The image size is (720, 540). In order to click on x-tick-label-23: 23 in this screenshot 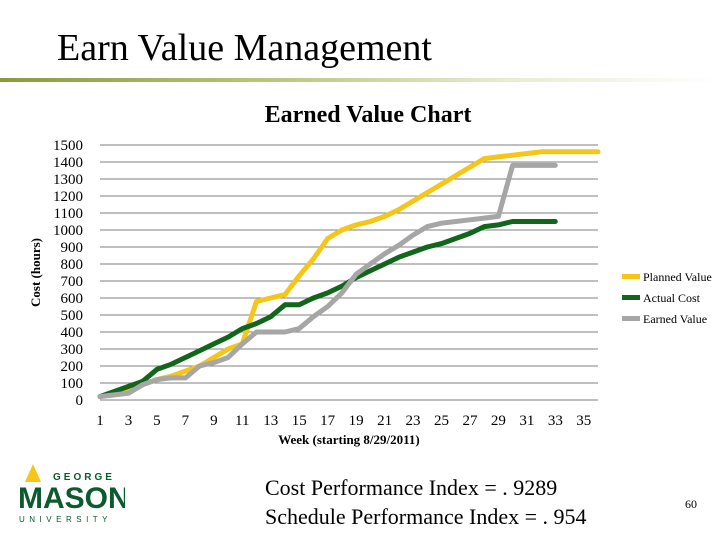, I will do `click(413, 421)`.